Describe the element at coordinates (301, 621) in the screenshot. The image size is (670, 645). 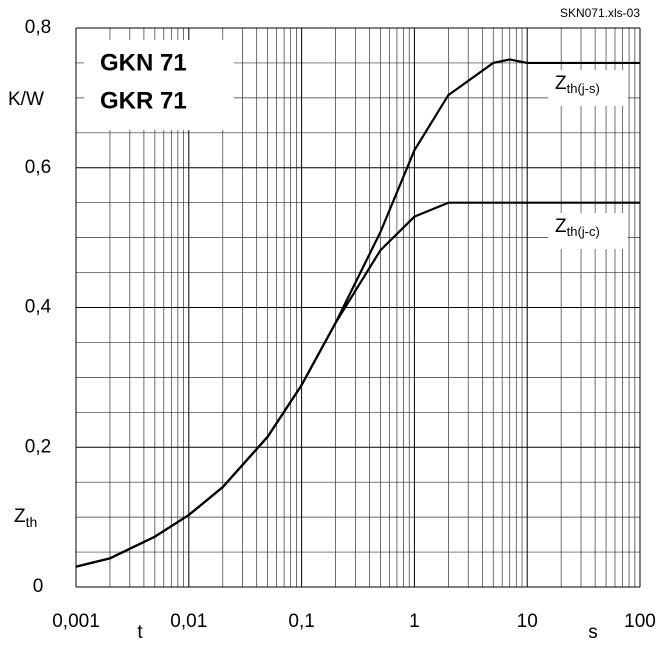
I see `x-tick-label: 0,1` at that location.